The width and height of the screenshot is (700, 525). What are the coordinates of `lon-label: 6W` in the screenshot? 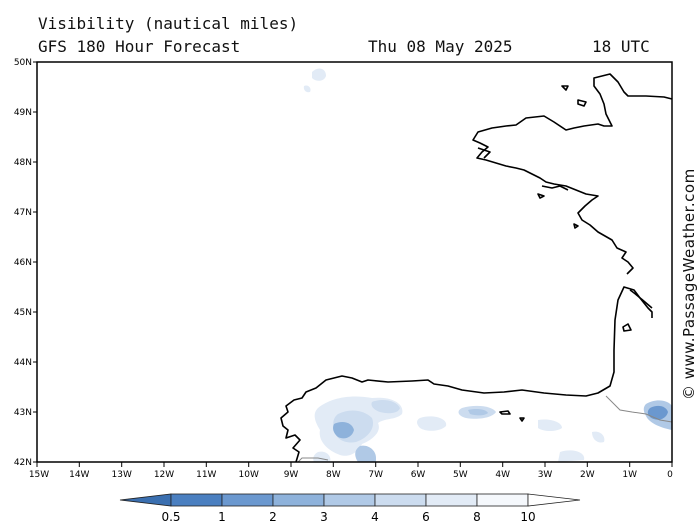 It's located at (418, 475).